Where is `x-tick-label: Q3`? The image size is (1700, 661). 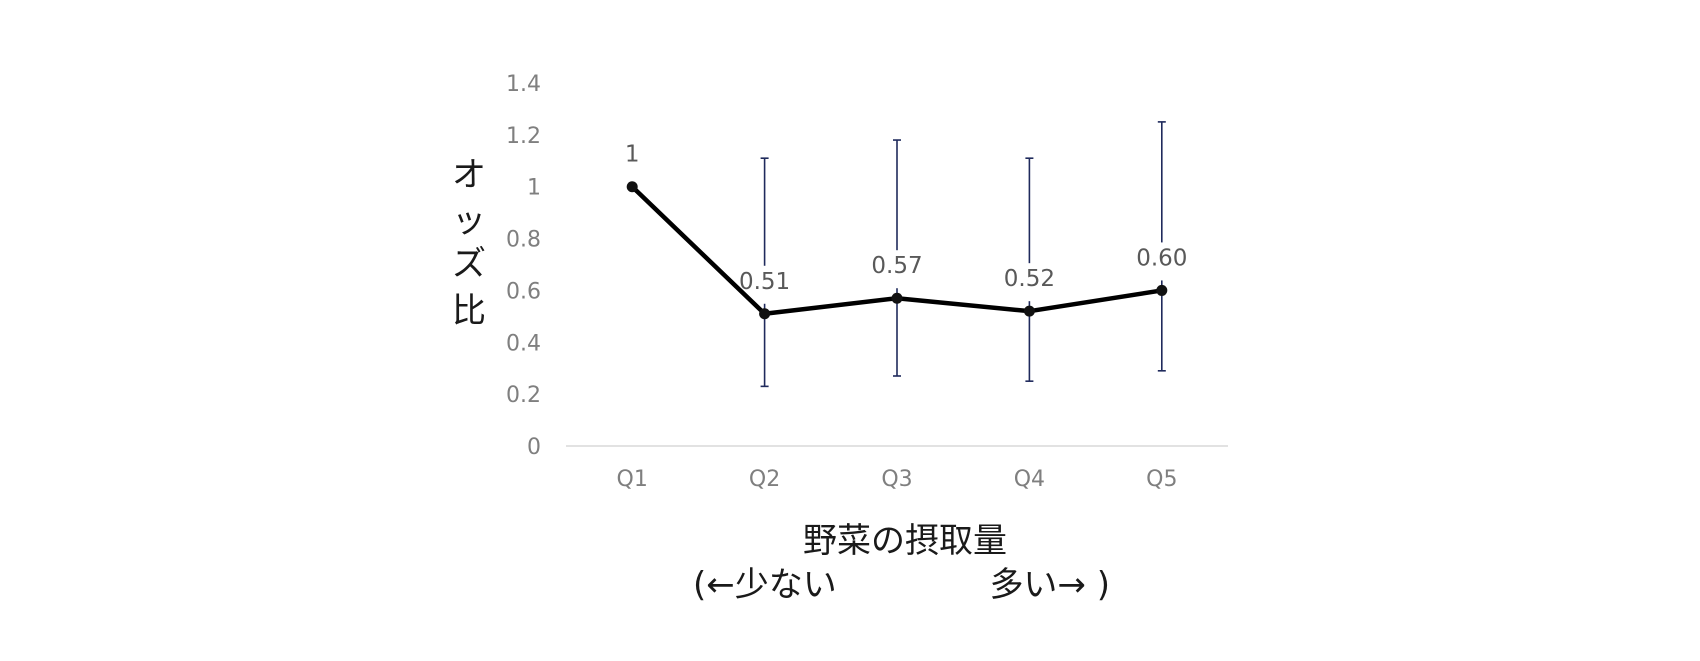 x-tick-label: Q3 is located at coordinates (896, 479).